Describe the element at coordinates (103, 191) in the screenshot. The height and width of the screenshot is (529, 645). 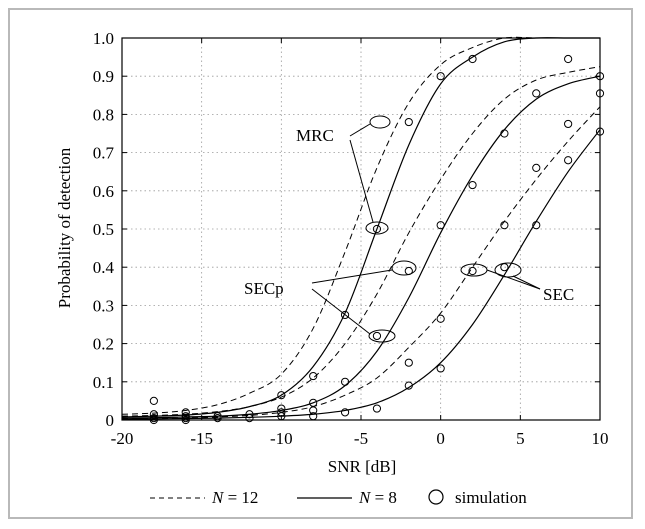
I see `y-tick-label: 0.6` at that location.